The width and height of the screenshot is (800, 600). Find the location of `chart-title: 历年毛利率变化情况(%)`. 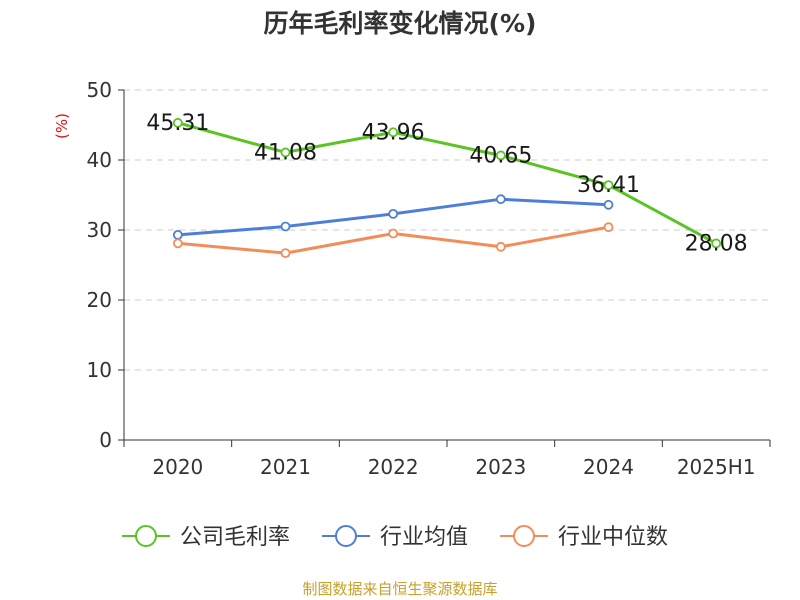

chart-title: 历年毛利率变化情况(%) is located at coordinates (400, 23).